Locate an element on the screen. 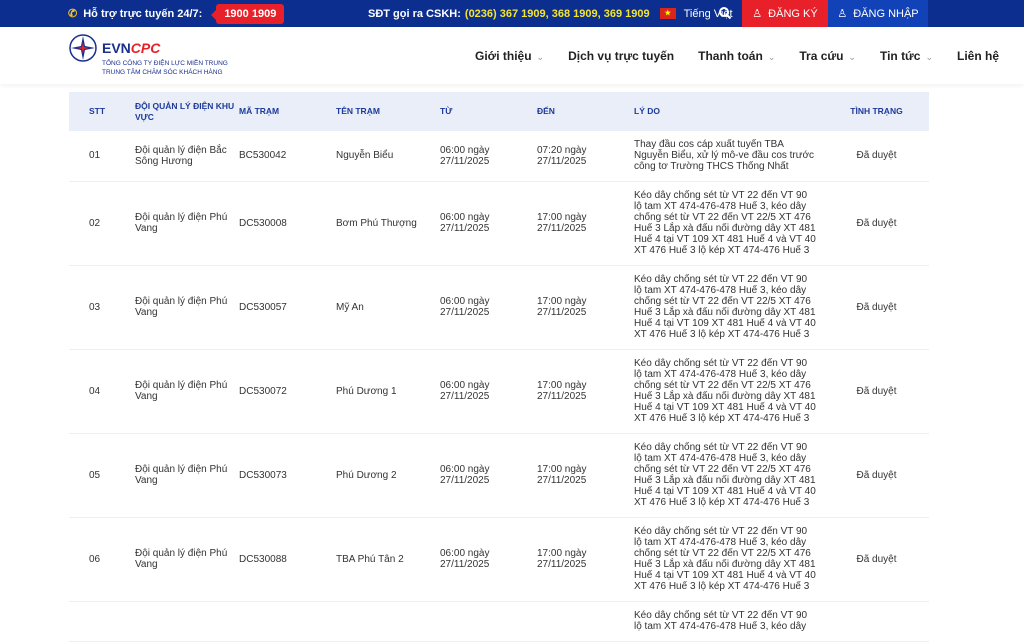 The width and height of the screenshot is (1024, 642). table-cell: DC530073 is located at coordinates (287, 475).